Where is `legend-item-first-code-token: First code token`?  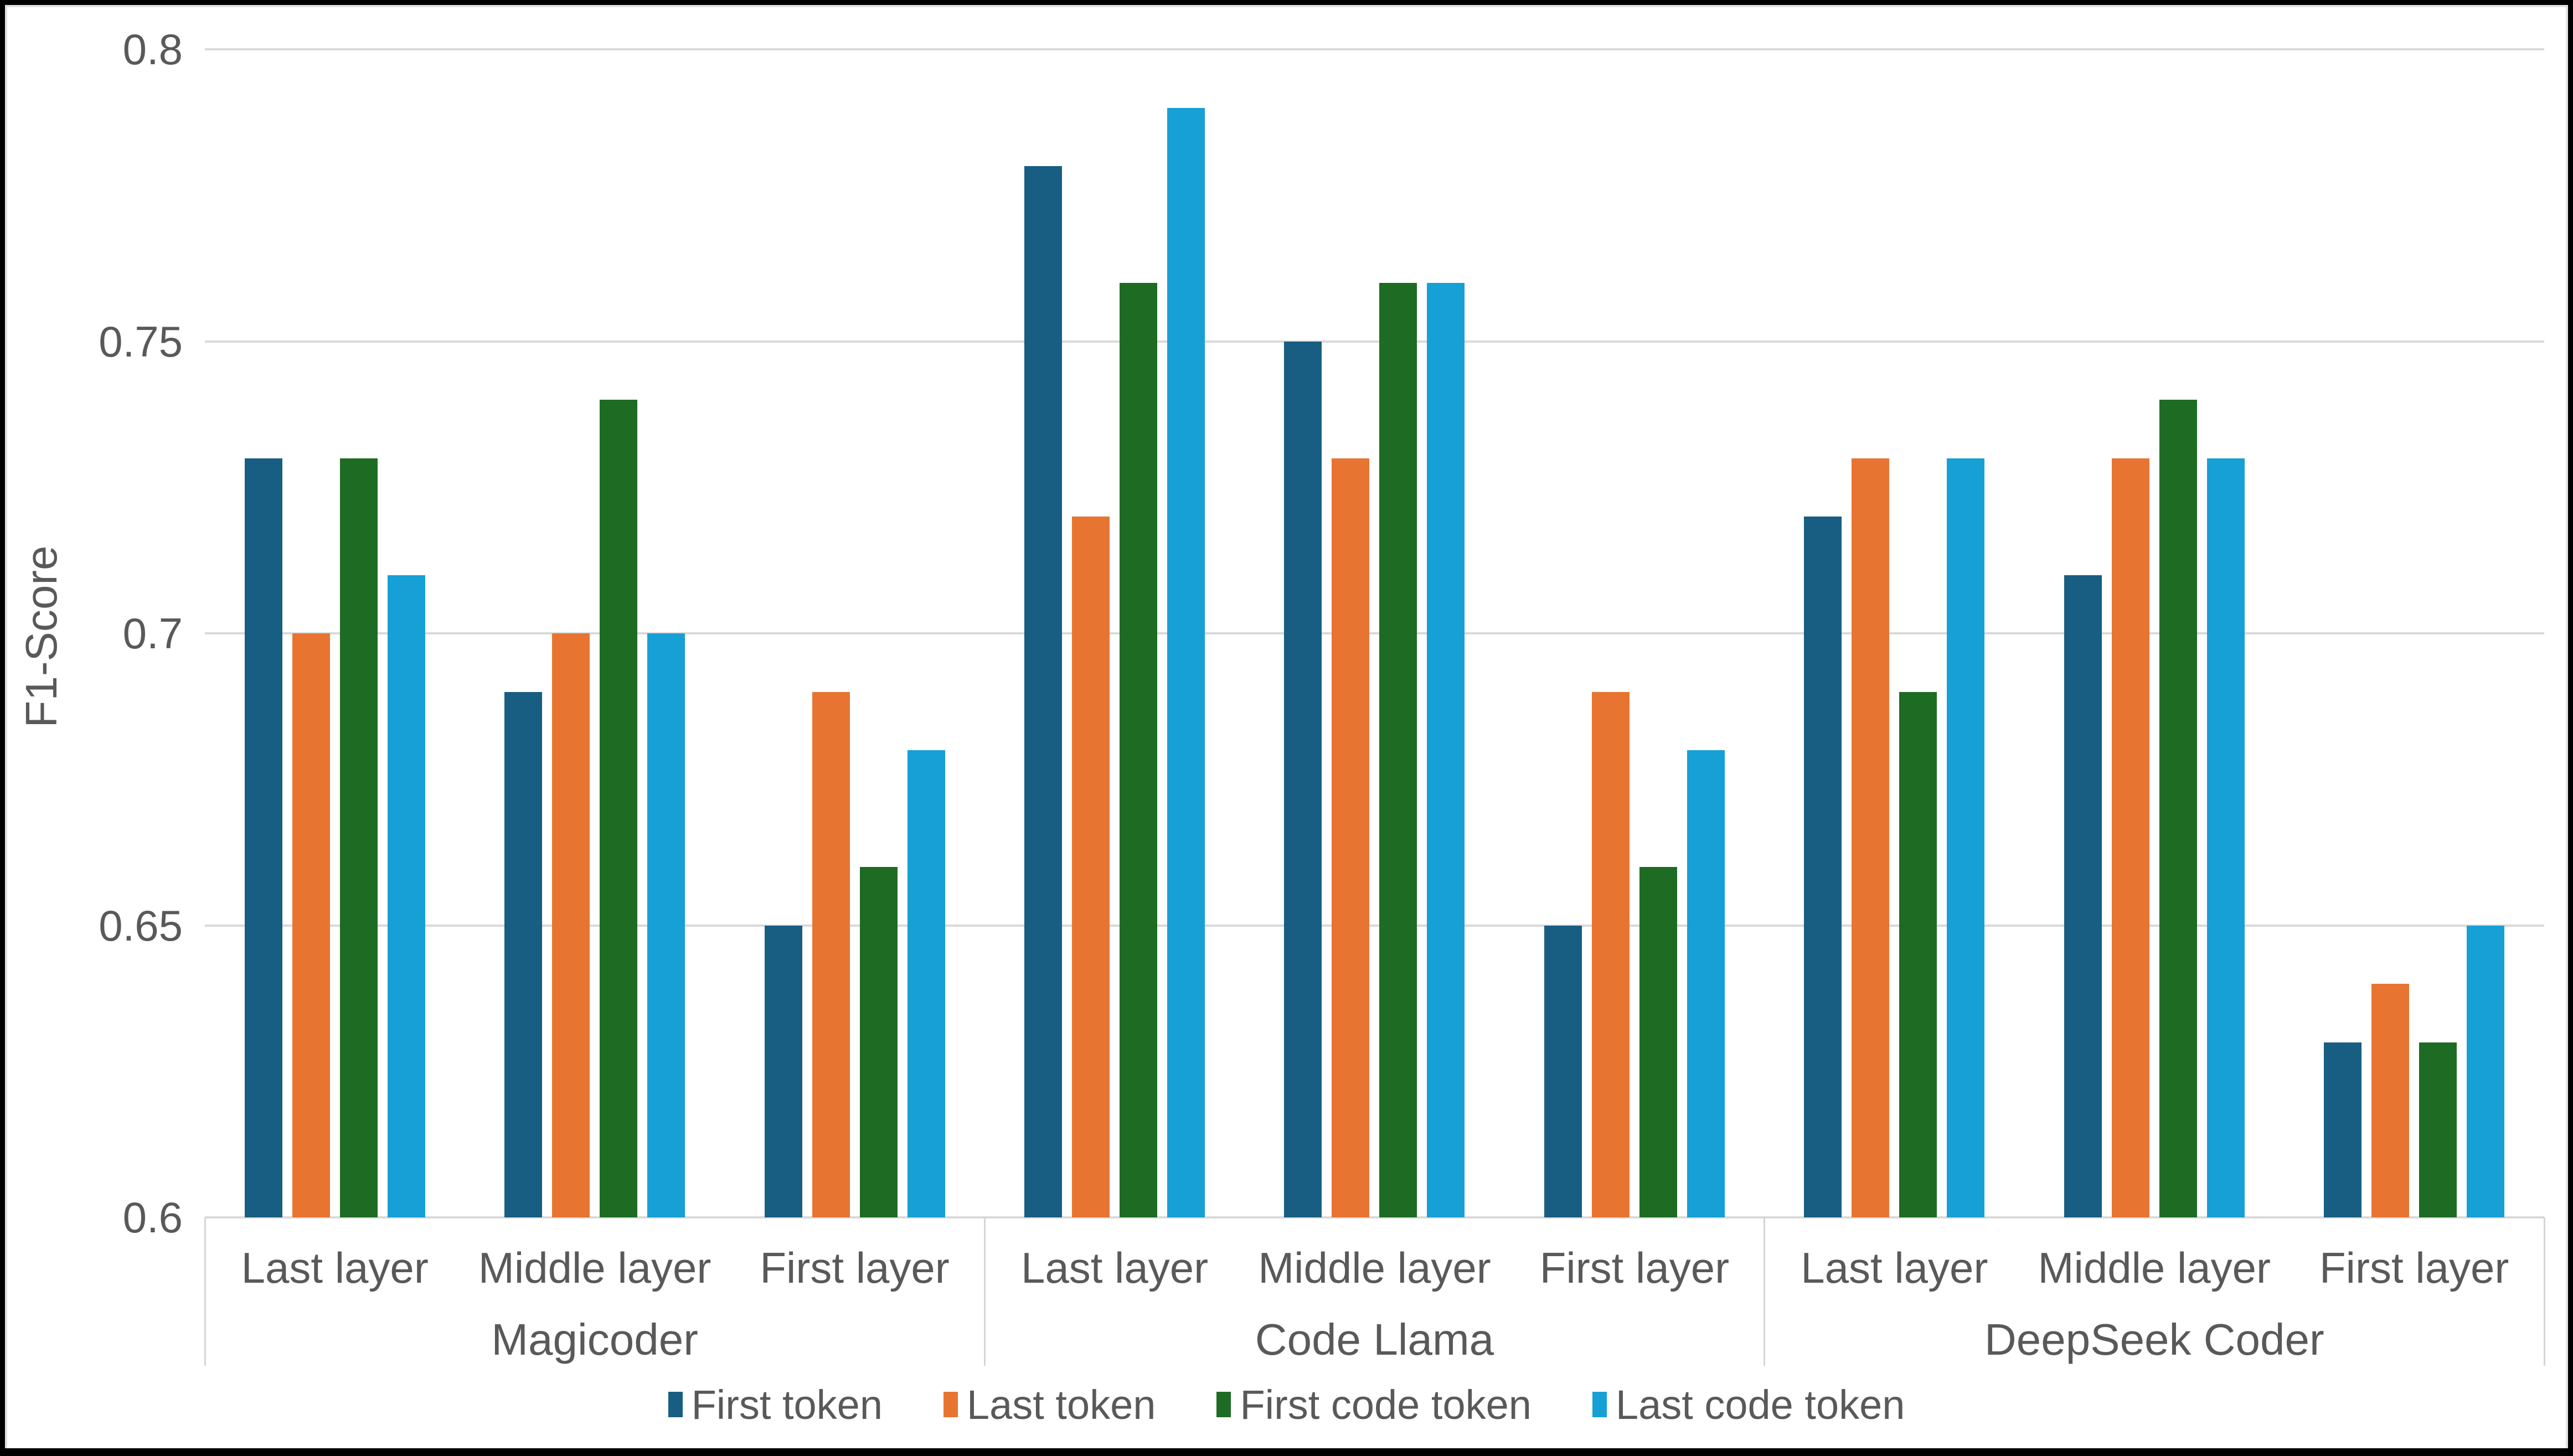 legend-item-first-code-token: First code token is located at coordinates (1374, 1404).